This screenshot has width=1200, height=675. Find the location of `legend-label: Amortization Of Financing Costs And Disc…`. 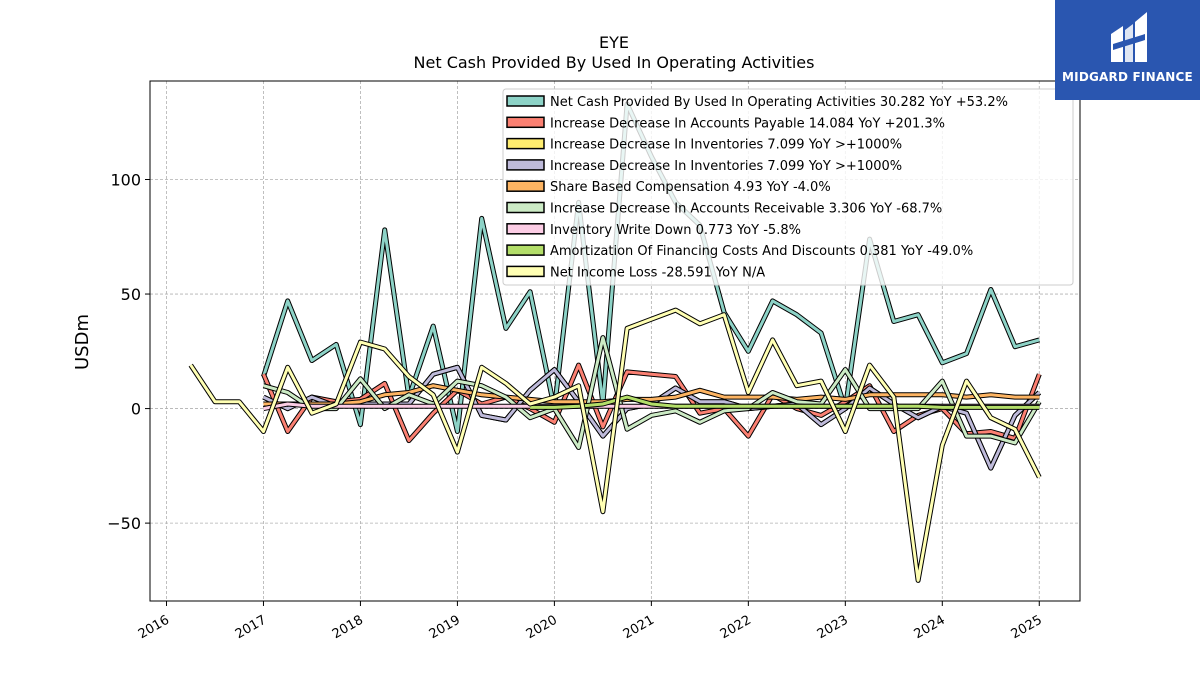

legend-label: Amortization Of Financing Costs And Disc… is located at coordinates (761, 251).